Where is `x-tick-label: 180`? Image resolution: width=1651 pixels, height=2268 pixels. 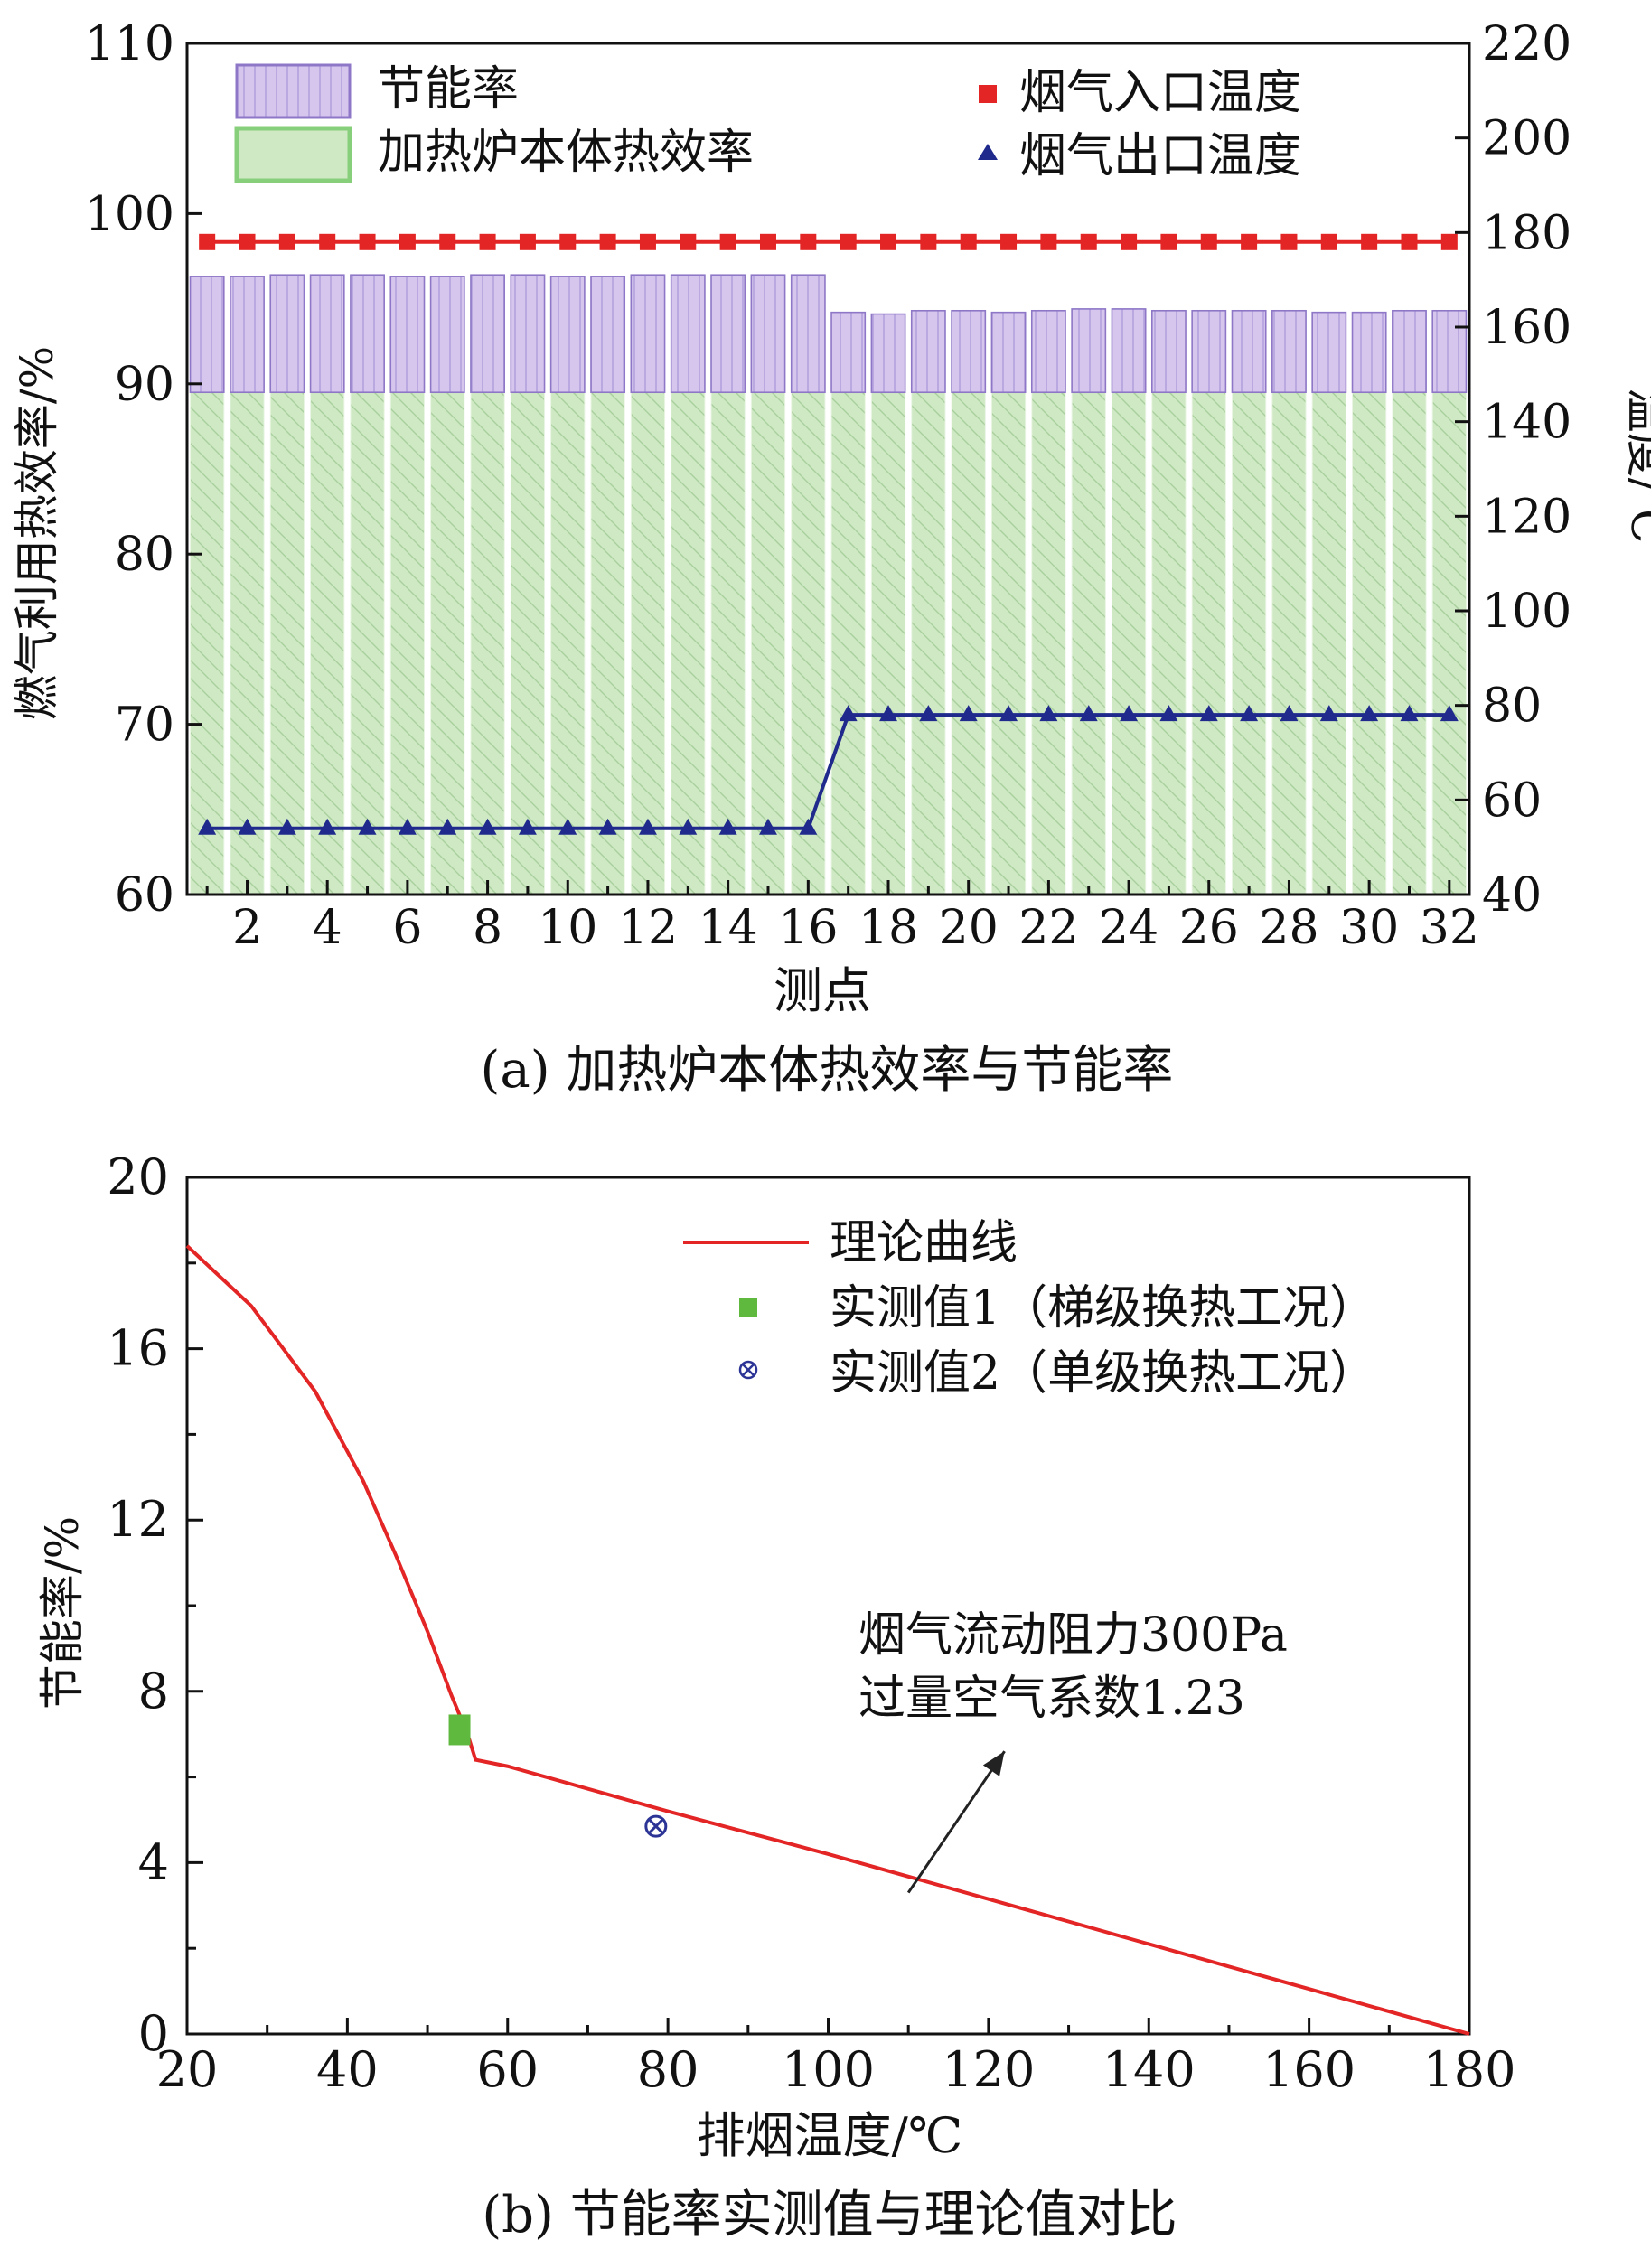 x-tick-label: 180 is located at coordinates (1469, 2069).